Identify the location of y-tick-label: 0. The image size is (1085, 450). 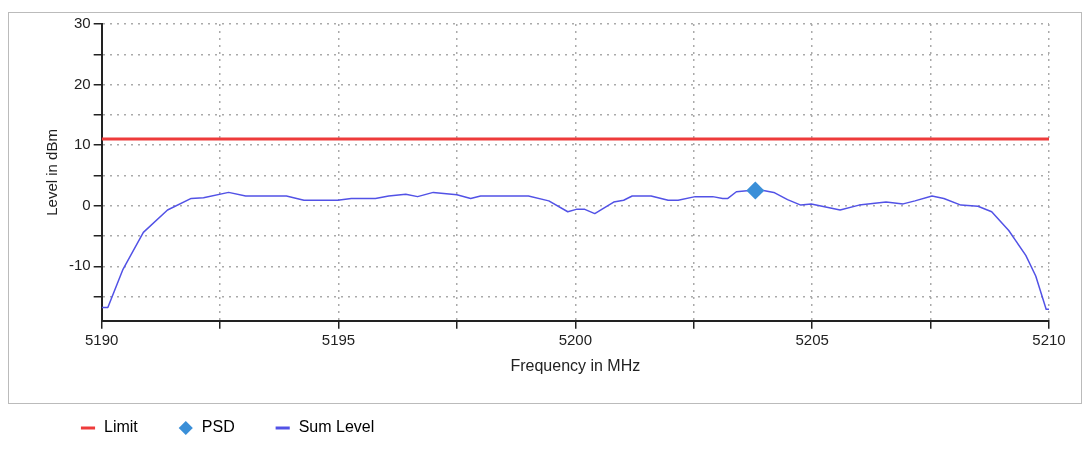
(86, 204).